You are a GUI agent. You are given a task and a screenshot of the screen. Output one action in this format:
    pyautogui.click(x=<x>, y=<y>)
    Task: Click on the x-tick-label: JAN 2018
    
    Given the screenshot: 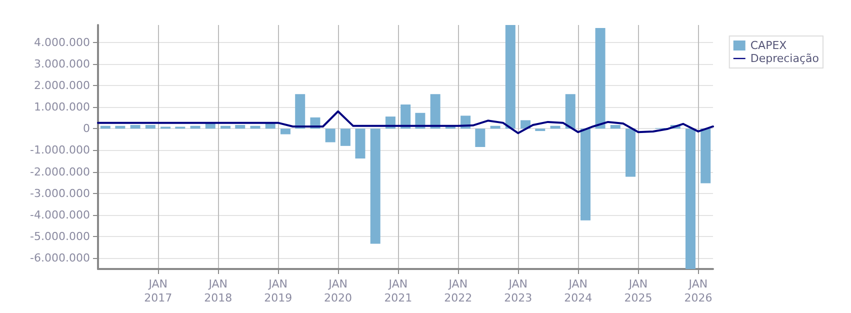 What is the action you would take?
    pyautogui.click(x=218, y=291)
    